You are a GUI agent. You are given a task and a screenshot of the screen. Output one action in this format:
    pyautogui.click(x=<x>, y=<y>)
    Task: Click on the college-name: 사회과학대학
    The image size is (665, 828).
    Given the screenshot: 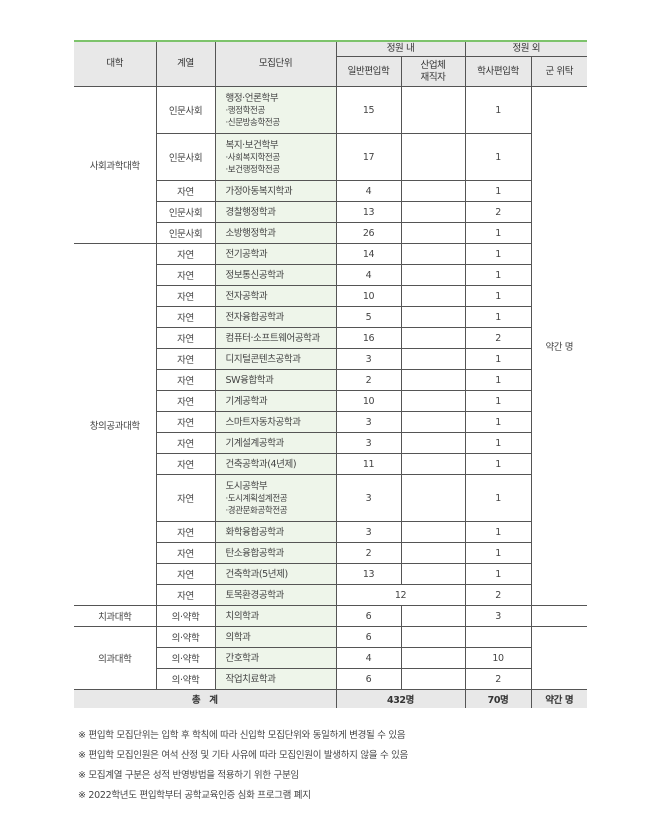 What is the action you would take?
    pyautogui.click(x=115, y=165)
    